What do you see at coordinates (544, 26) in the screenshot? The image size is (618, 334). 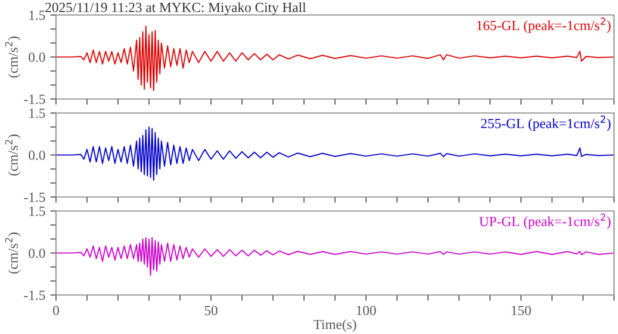 I see `series-label: 165-GL (peak=-1cm/s$^{2}$)` at bounding box center [544, 26].